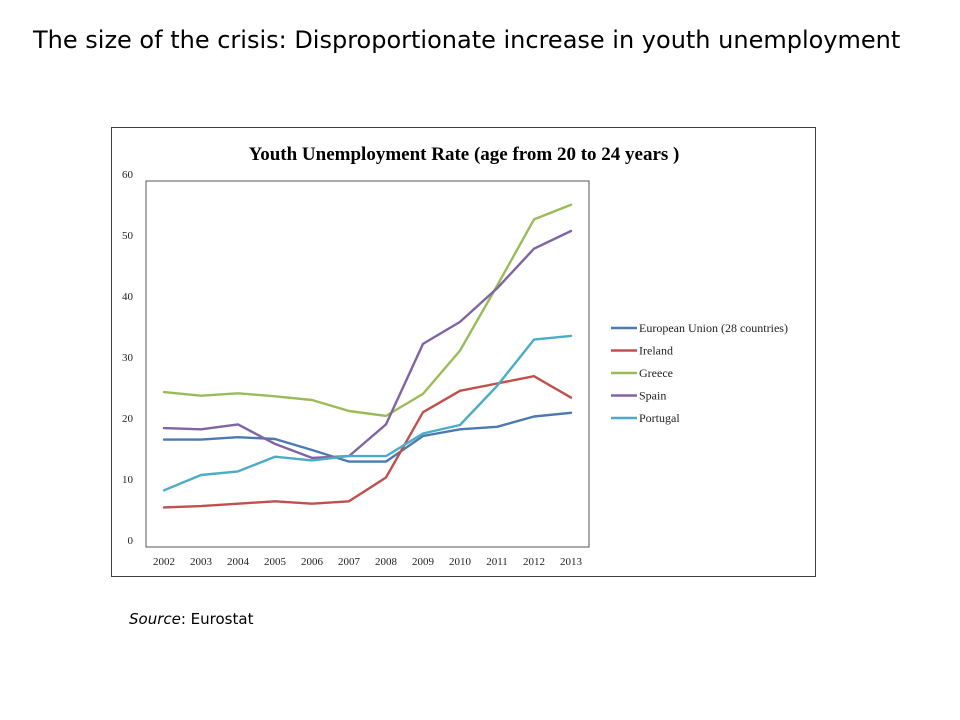 The image size is (960, 720). I want to click on x-tick-label: 2009, so click(423, 562).